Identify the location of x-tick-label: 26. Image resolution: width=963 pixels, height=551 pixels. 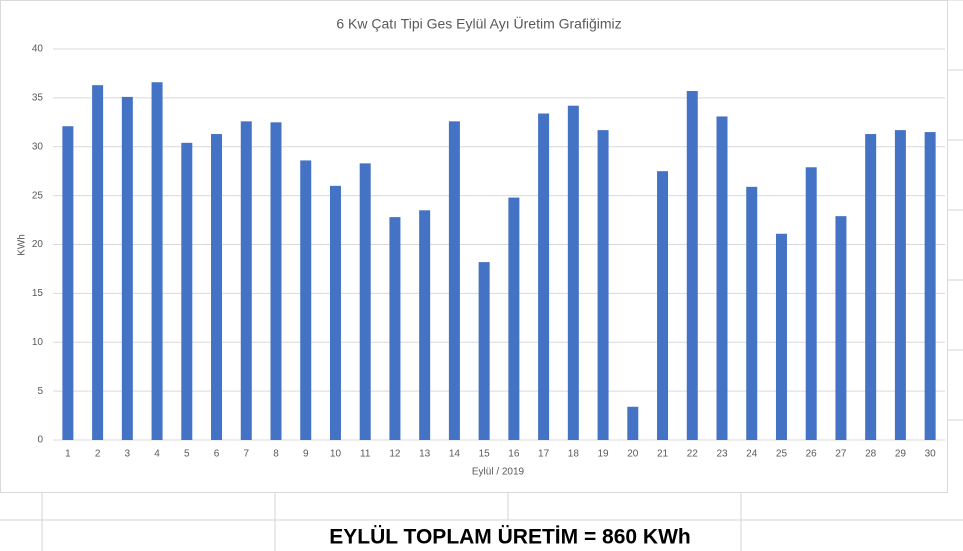
(812, 454).